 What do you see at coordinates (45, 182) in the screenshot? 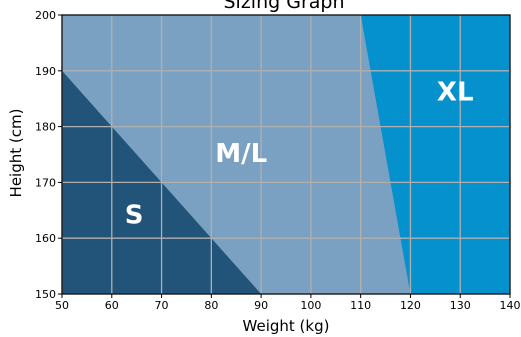
I see `y-tick-label: 170` at bounding box center [45, 182].